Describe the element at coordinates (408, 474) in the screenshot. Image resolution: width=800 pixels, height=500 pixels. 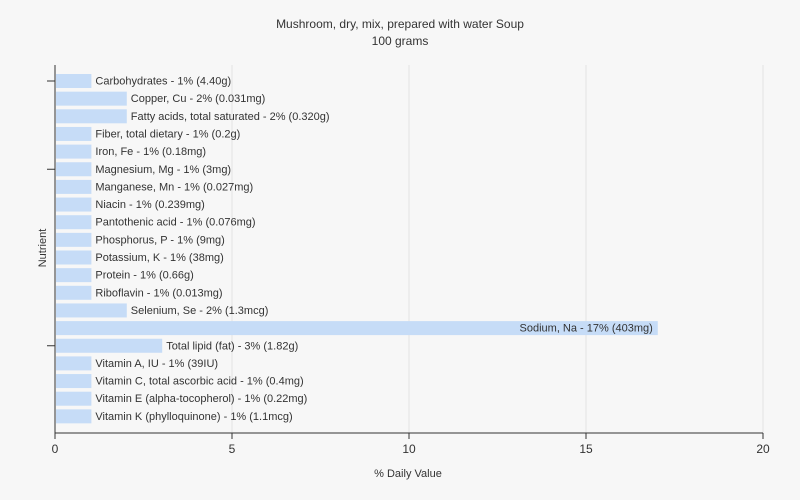
I see `x-axis-label: % Daily Value` at that location.